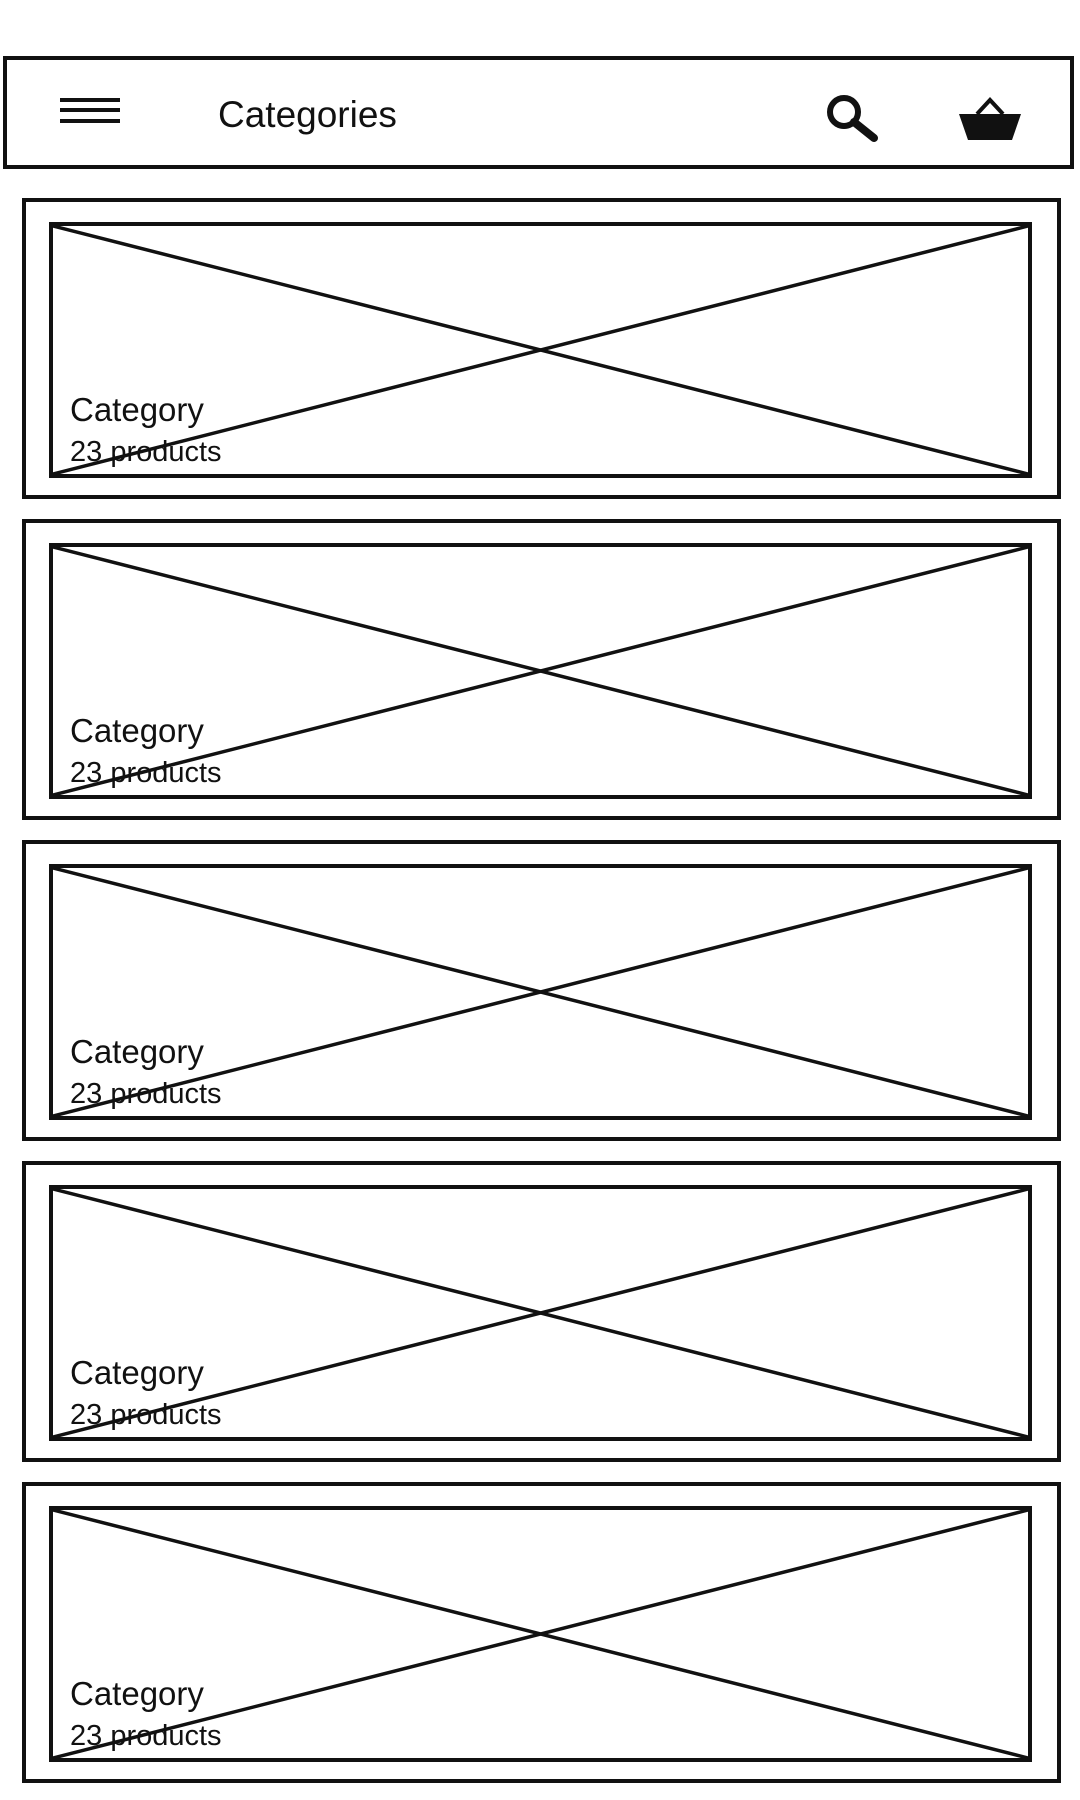  Describe the element at coordinates (538, 112) in the screenshot. I see `app-bar: Categories` at that location.